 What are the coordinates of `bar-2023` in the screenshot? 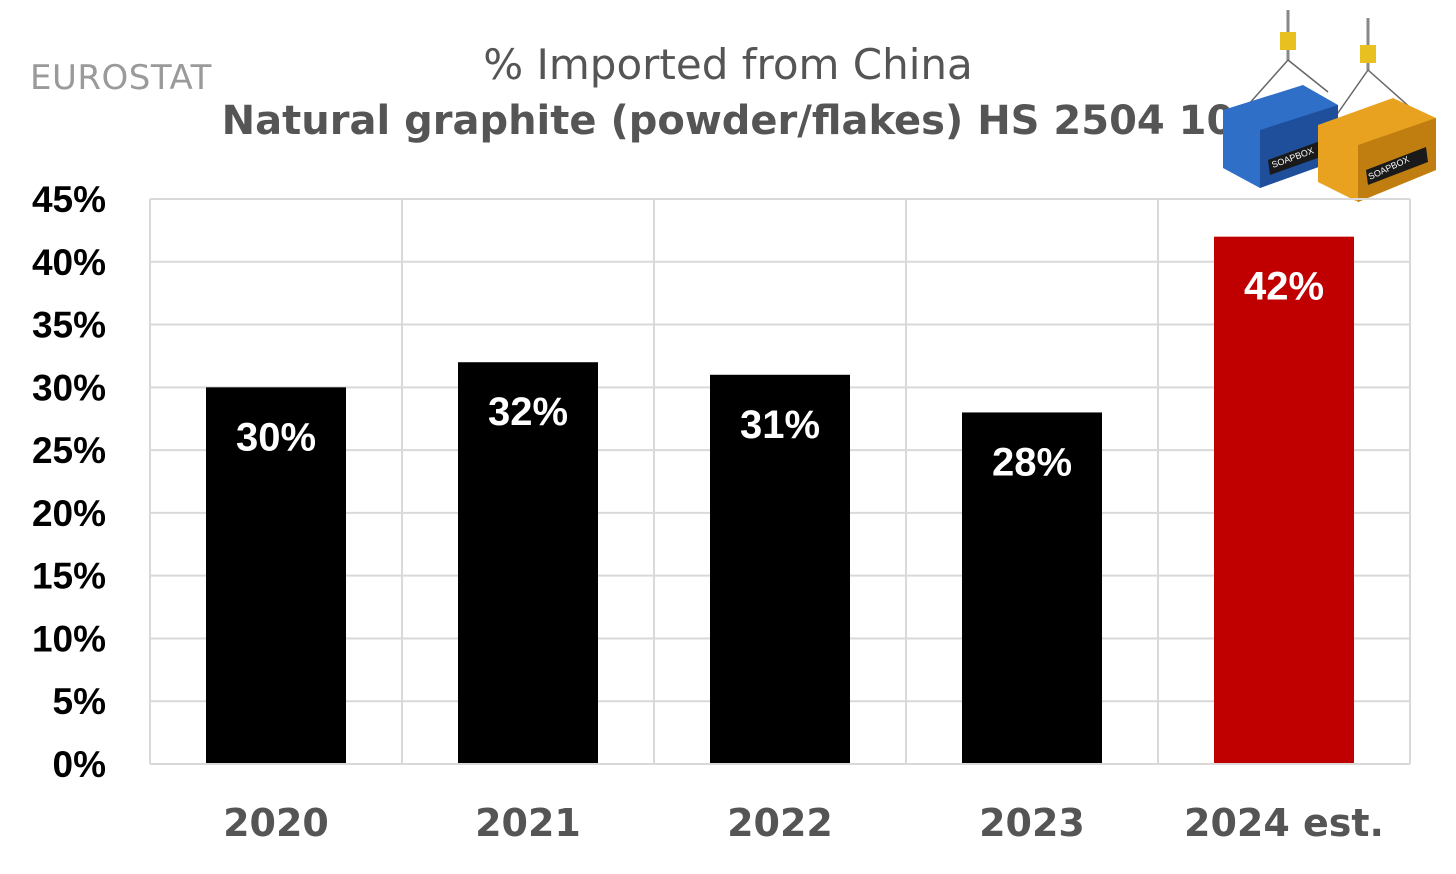 It's located at (1032, 588).